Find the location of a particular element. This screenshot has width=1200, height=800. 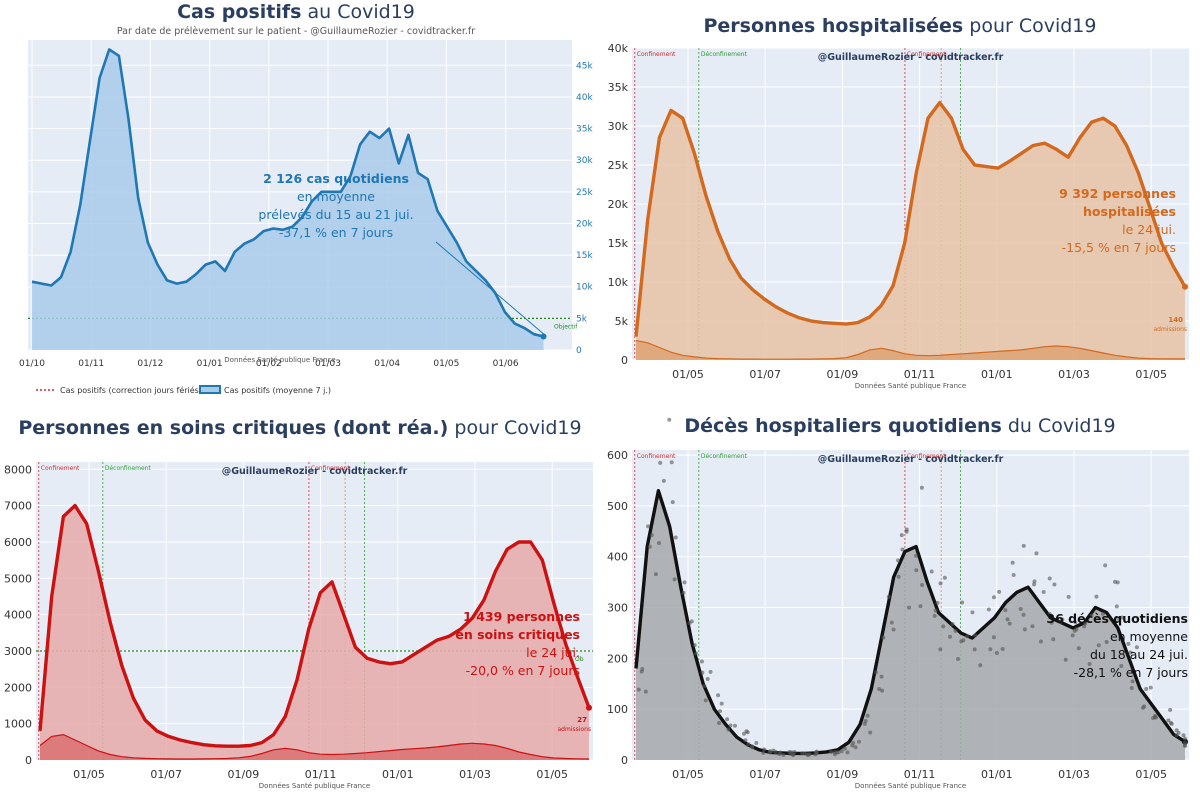

deaths-annotation-line: -28,1 % en 7 jours is located at coordinates (1131, 672).